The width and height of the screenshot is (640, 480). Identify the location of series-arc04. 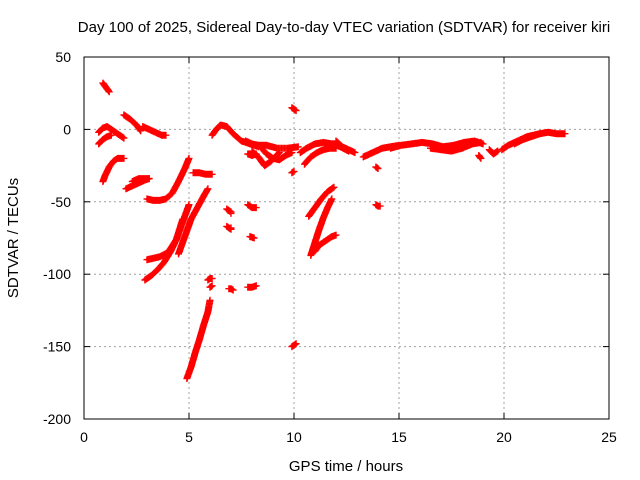
(113, 169).